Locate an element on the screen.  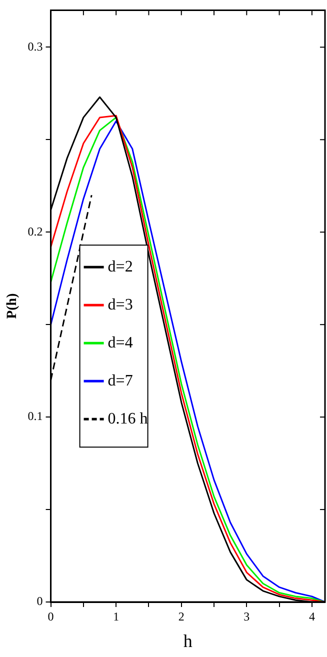
legend-label: d=4 is located at coordinates (120, 343).